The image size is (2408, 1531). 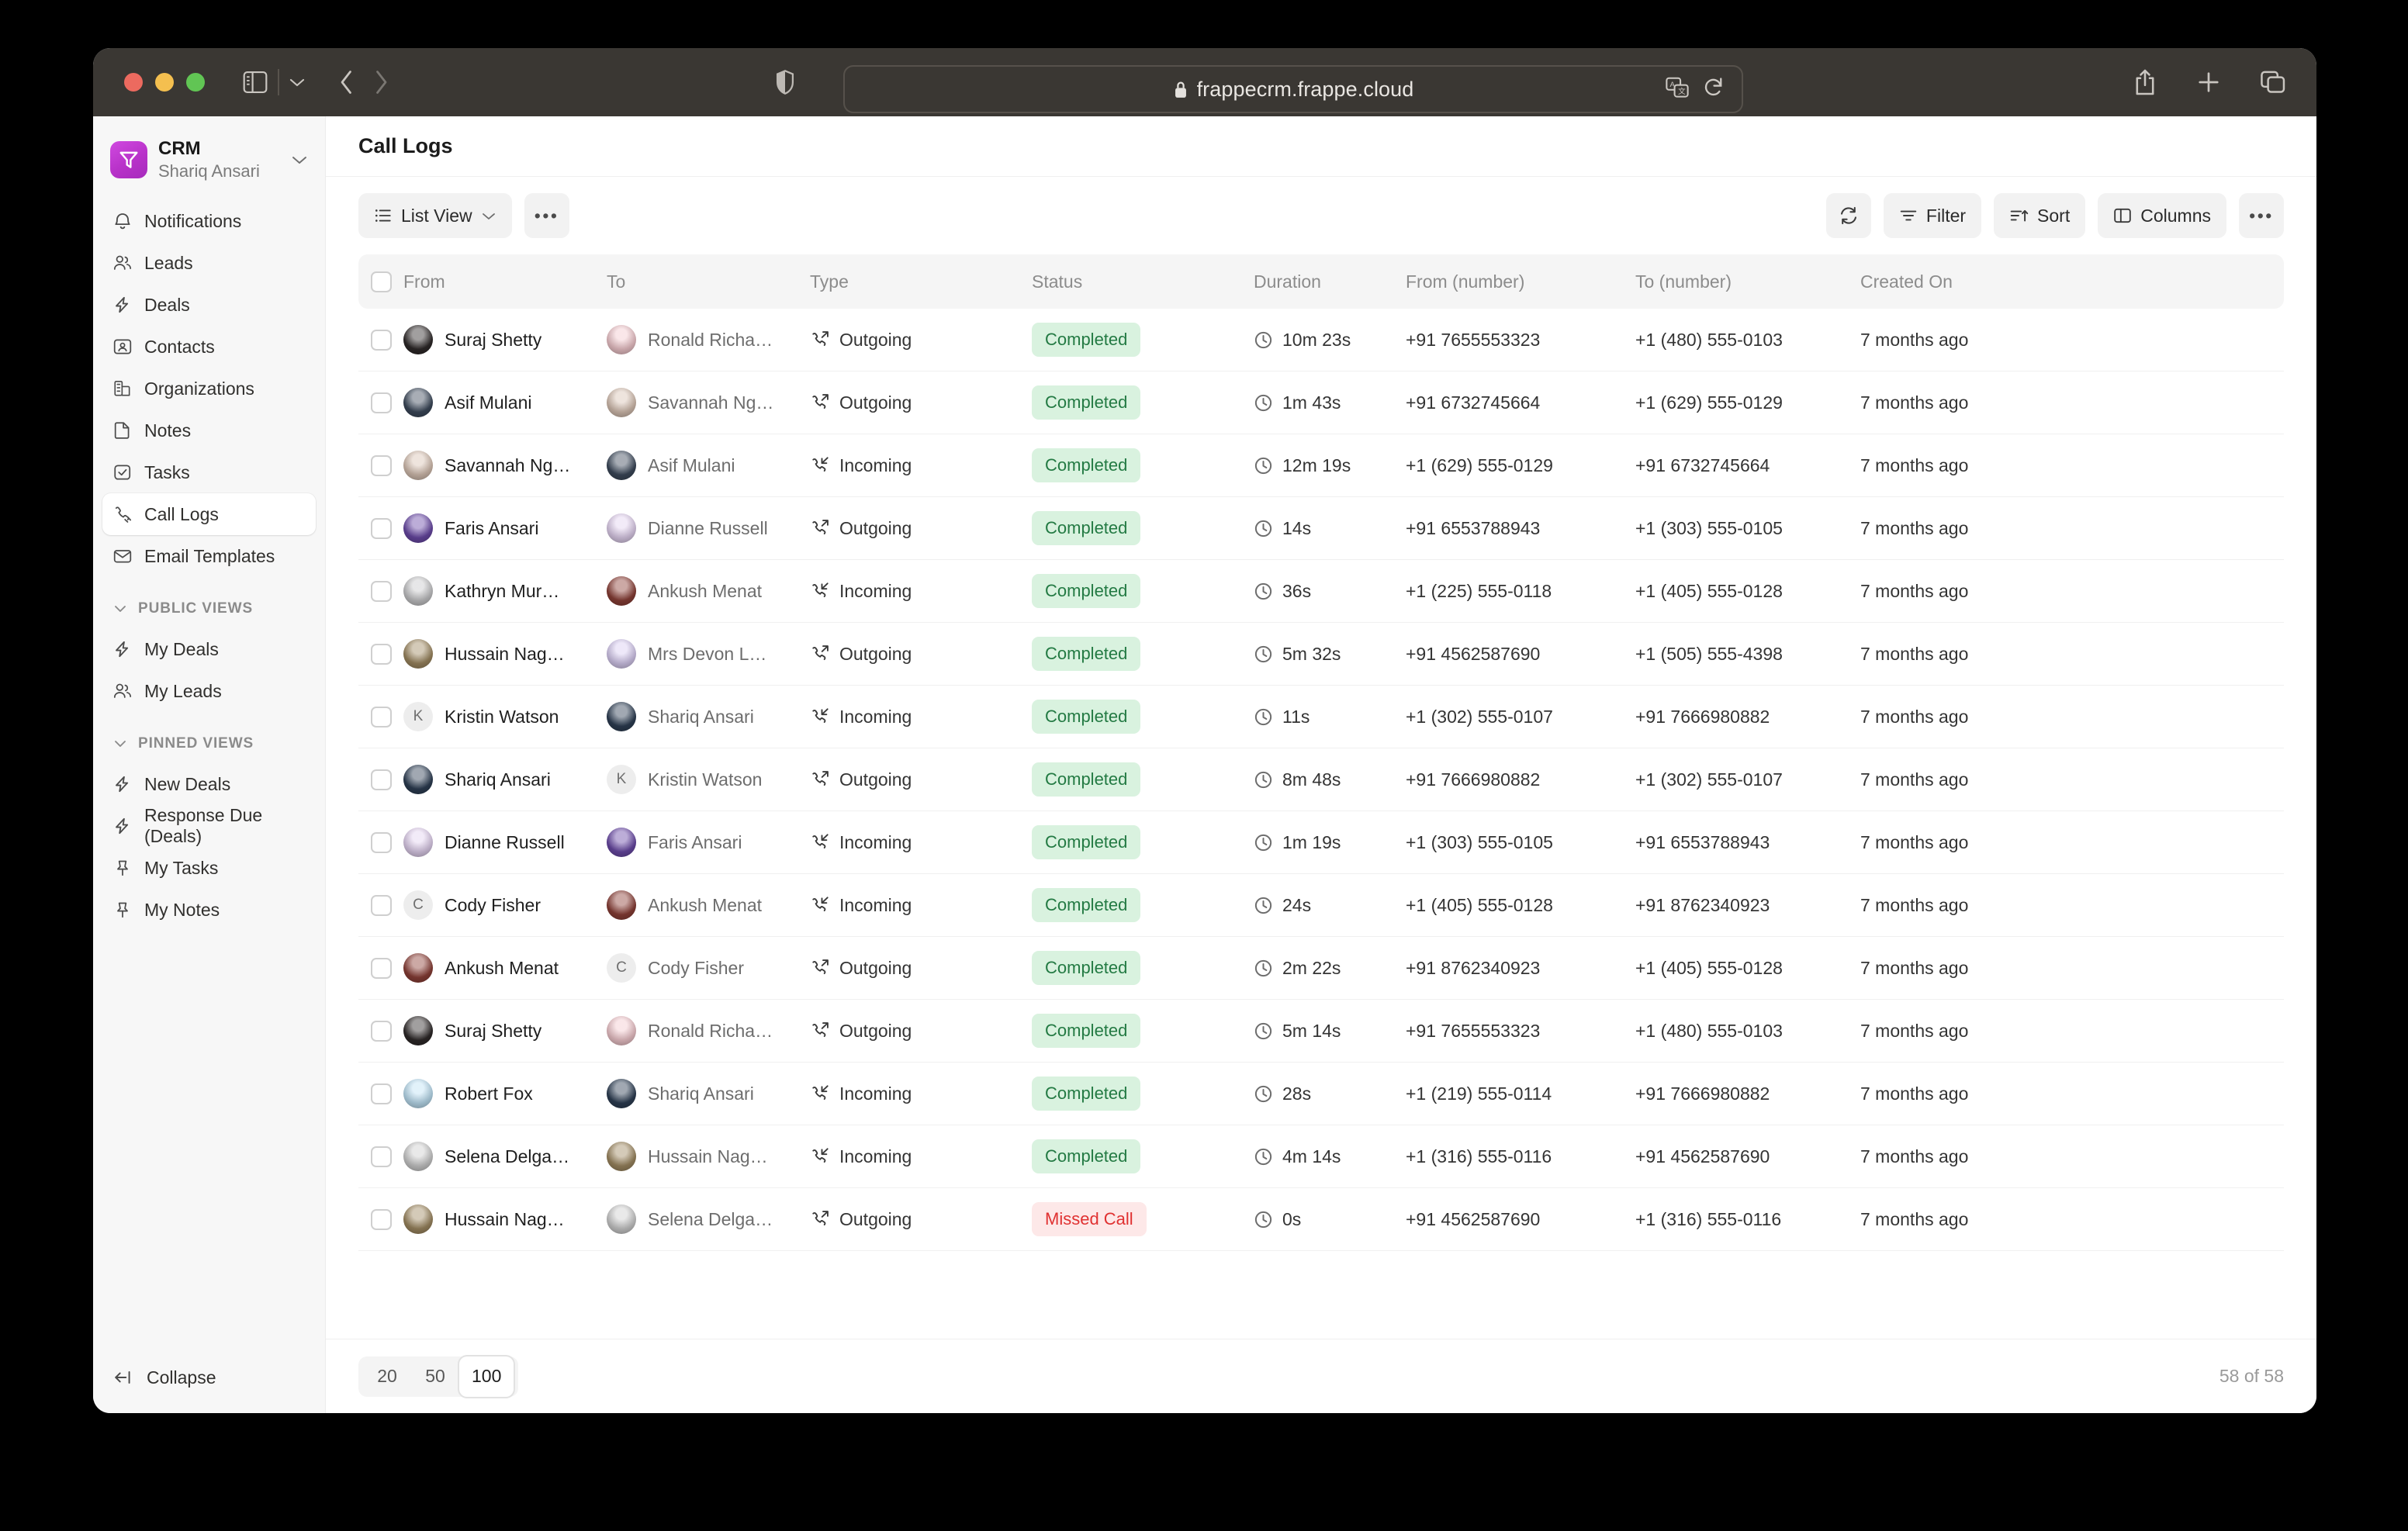 I want to click on column-header-duration: Duration, so click(x=1287, y=281).